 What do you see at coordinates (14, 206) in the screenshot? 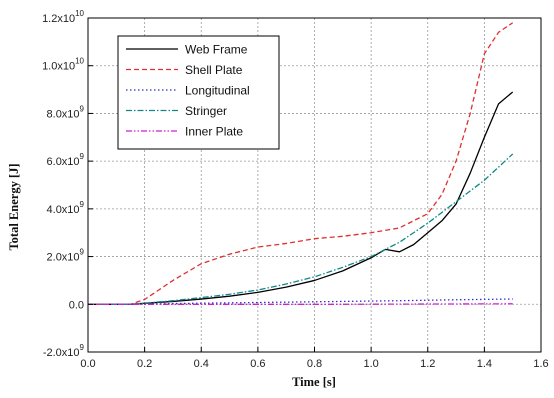
I see `y-axis-title: Total Energy [J]` at bounding box center [14, 206].